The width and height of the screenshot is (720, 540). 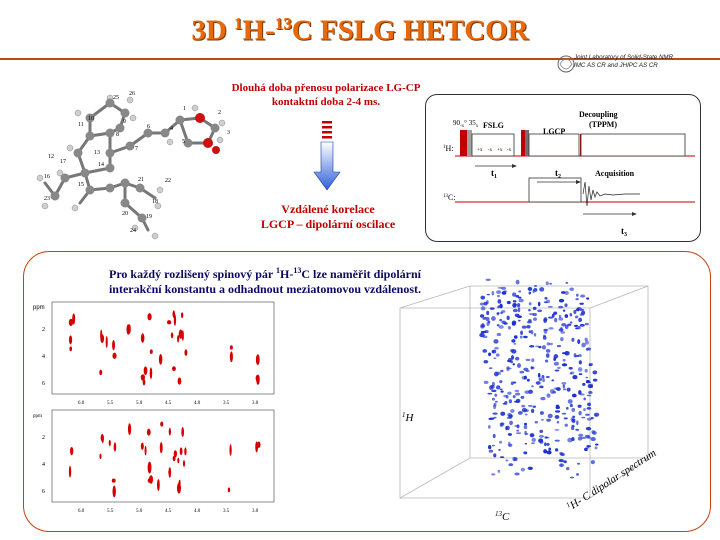 What do you see at coordinates (228, 133) in the screenshot?
I see `atom-label: 3` at bounding box center [228, 133].